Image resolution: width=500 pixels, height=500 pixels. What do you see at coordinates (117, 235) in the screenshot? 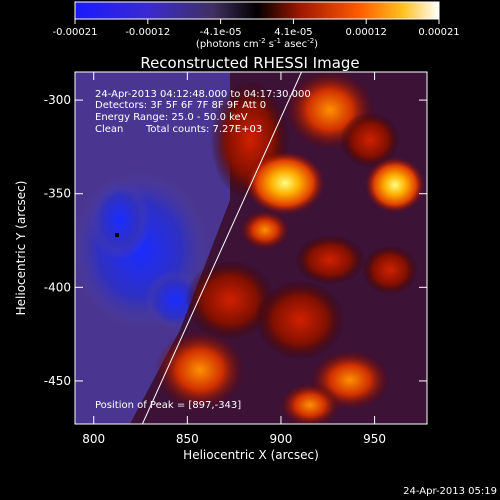
I see `dark-pixel` at bounding box center [117, 235].